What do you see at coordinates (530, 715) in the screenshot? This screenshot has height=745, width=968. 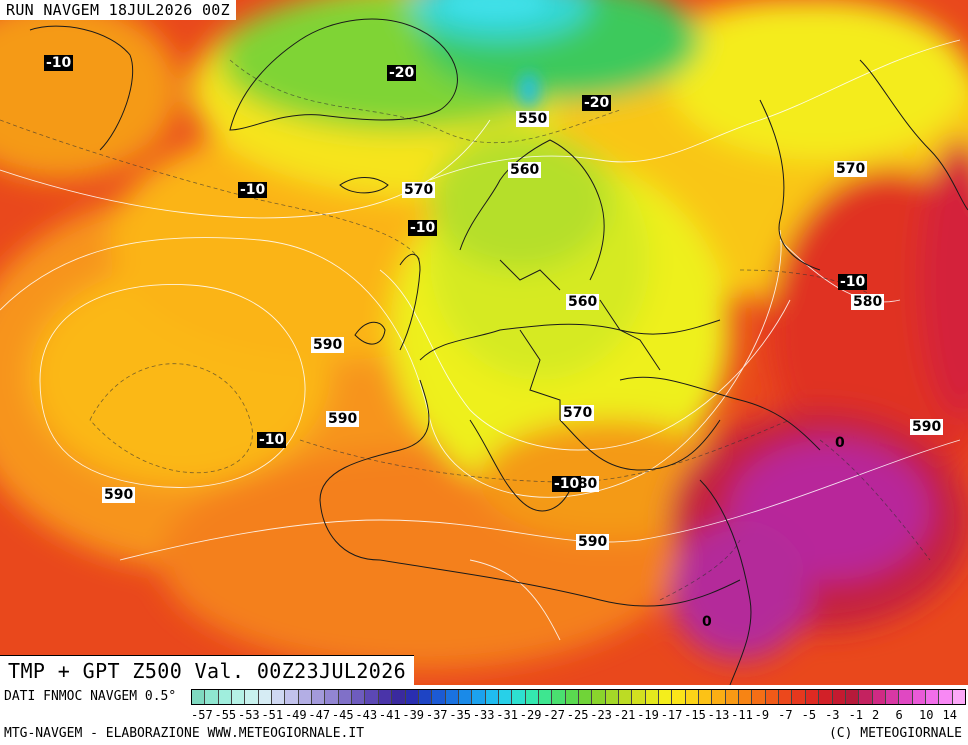 I see `colorbar-tick-label: -29` at bounding box center [530, 715].